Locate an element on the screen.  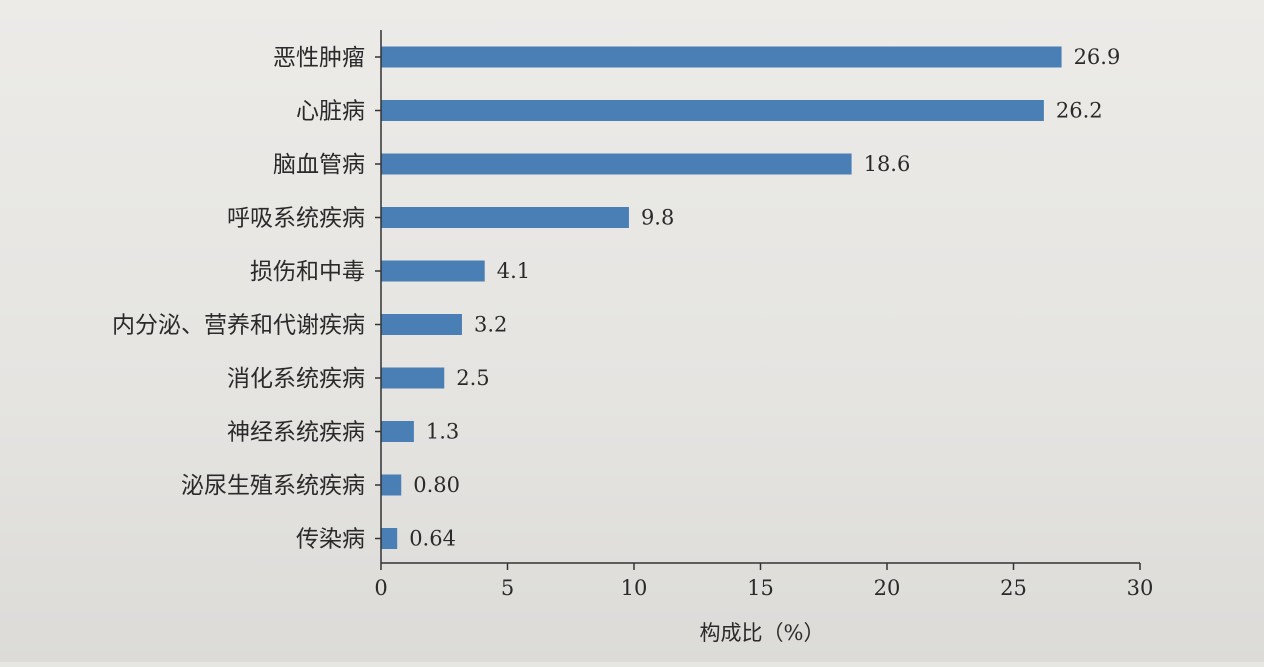
category-label: 传染病 is located at coordinates (330, 540).